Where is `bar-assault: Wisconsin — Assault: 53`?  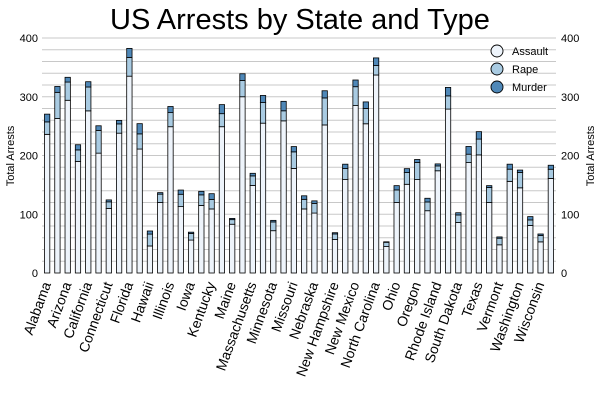
bar-assault: Wisconsin — Assault: 53 is located at coordinates (540, 257).